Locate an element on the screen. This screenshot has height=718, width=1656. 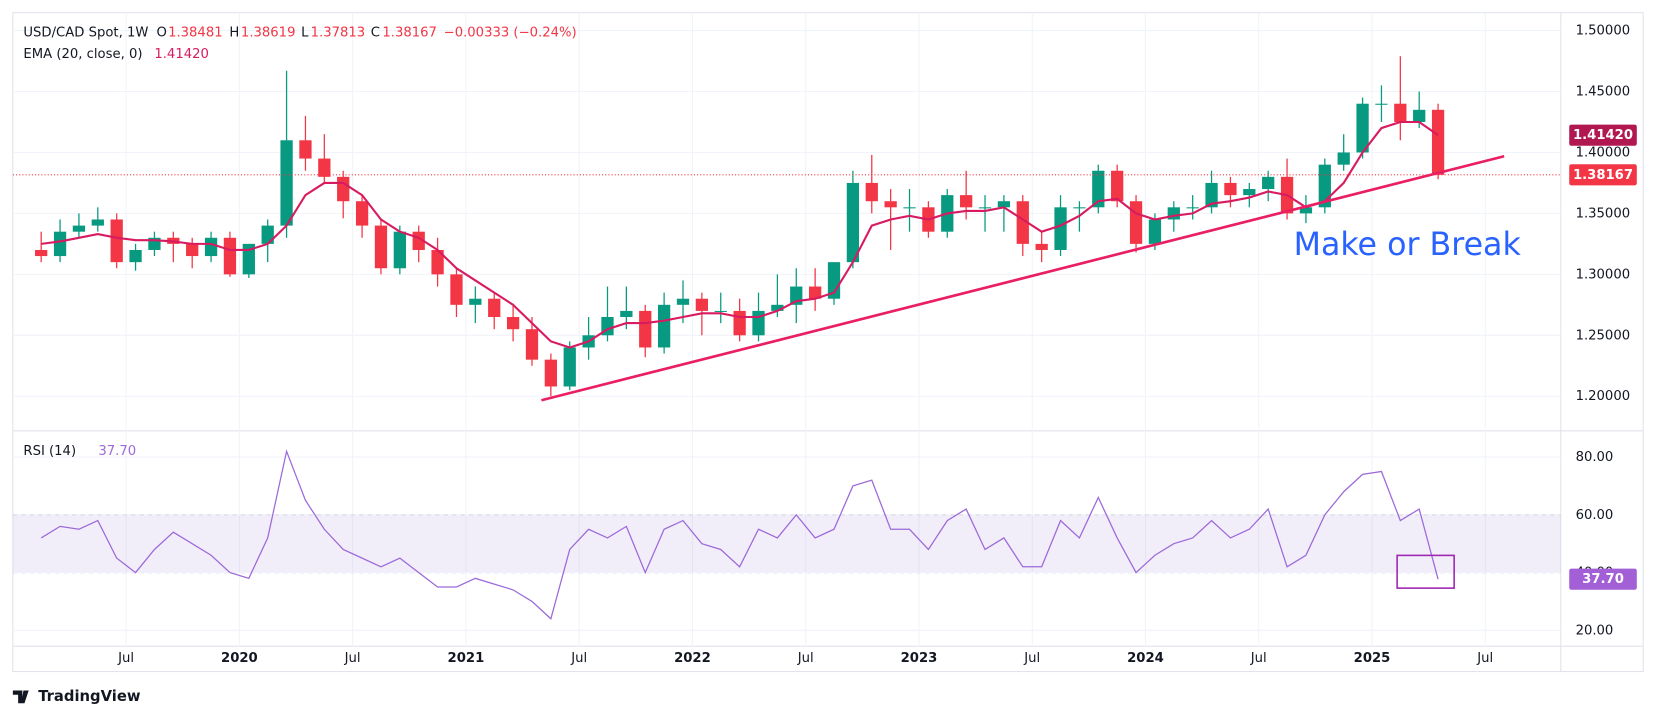
x-tick-label: 2025 is located at coordinates (1372, 658).